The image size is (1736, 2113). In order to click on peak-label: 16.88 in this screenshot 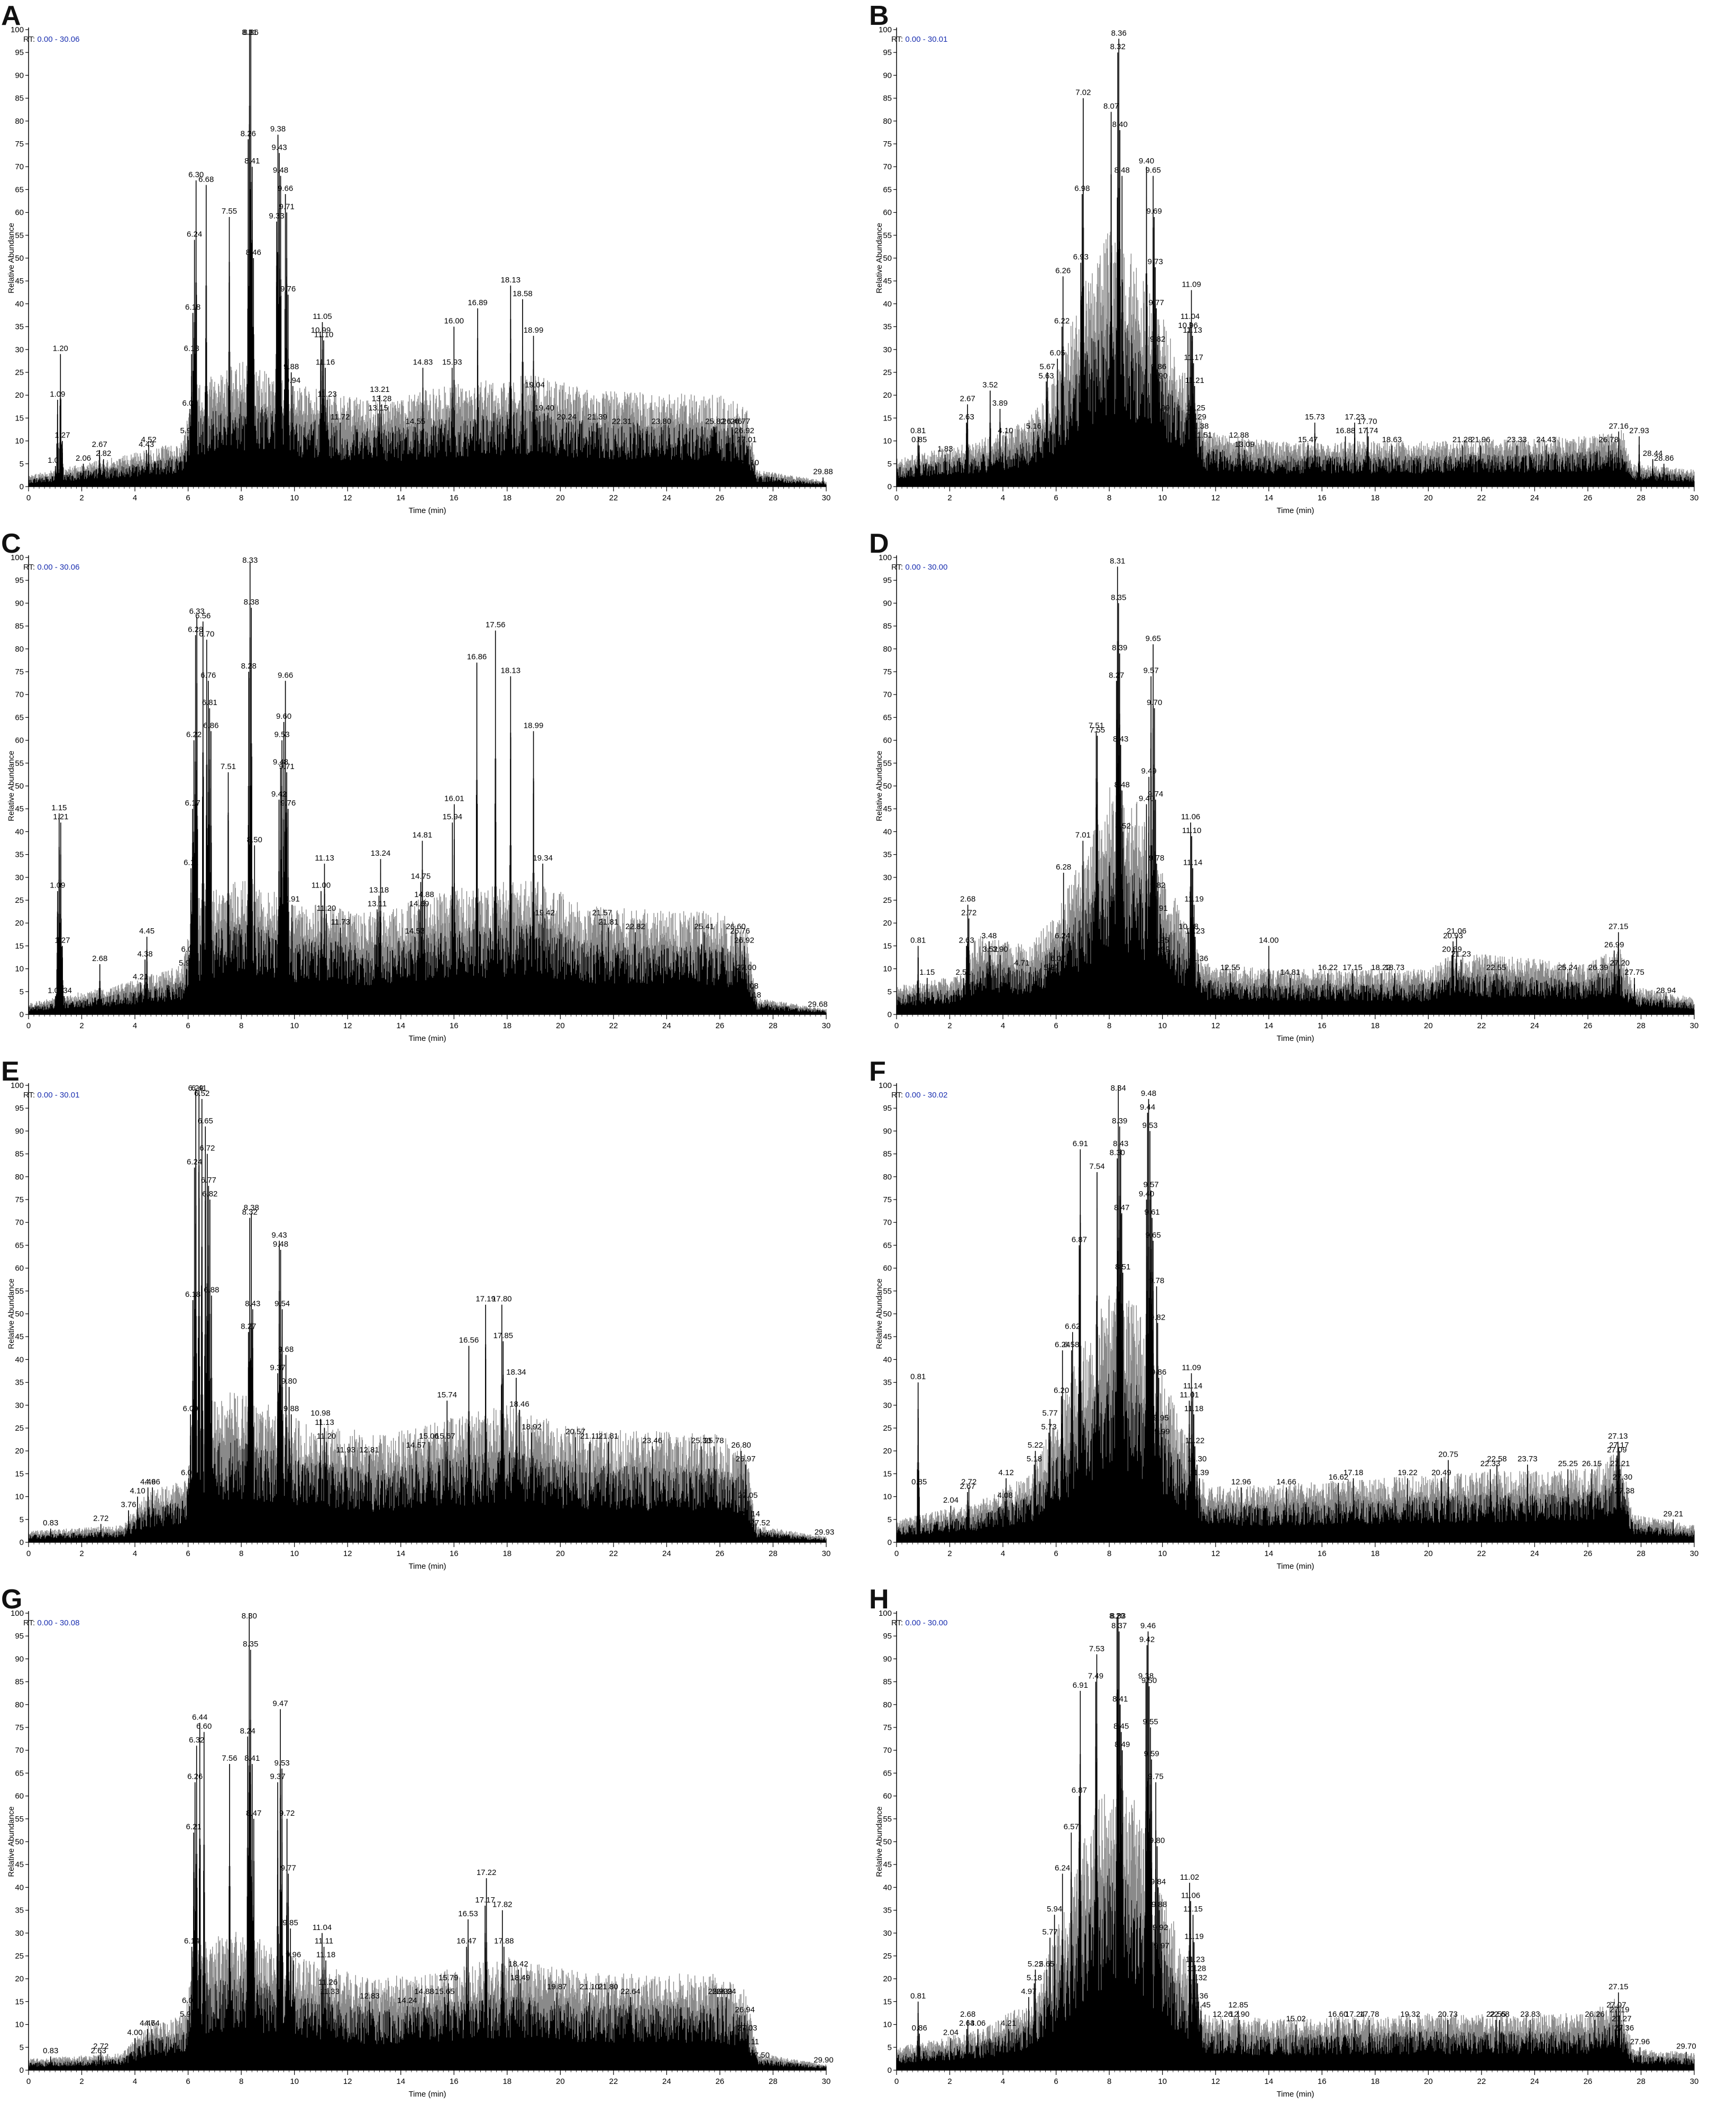, I will do `click(1346, 430)`.